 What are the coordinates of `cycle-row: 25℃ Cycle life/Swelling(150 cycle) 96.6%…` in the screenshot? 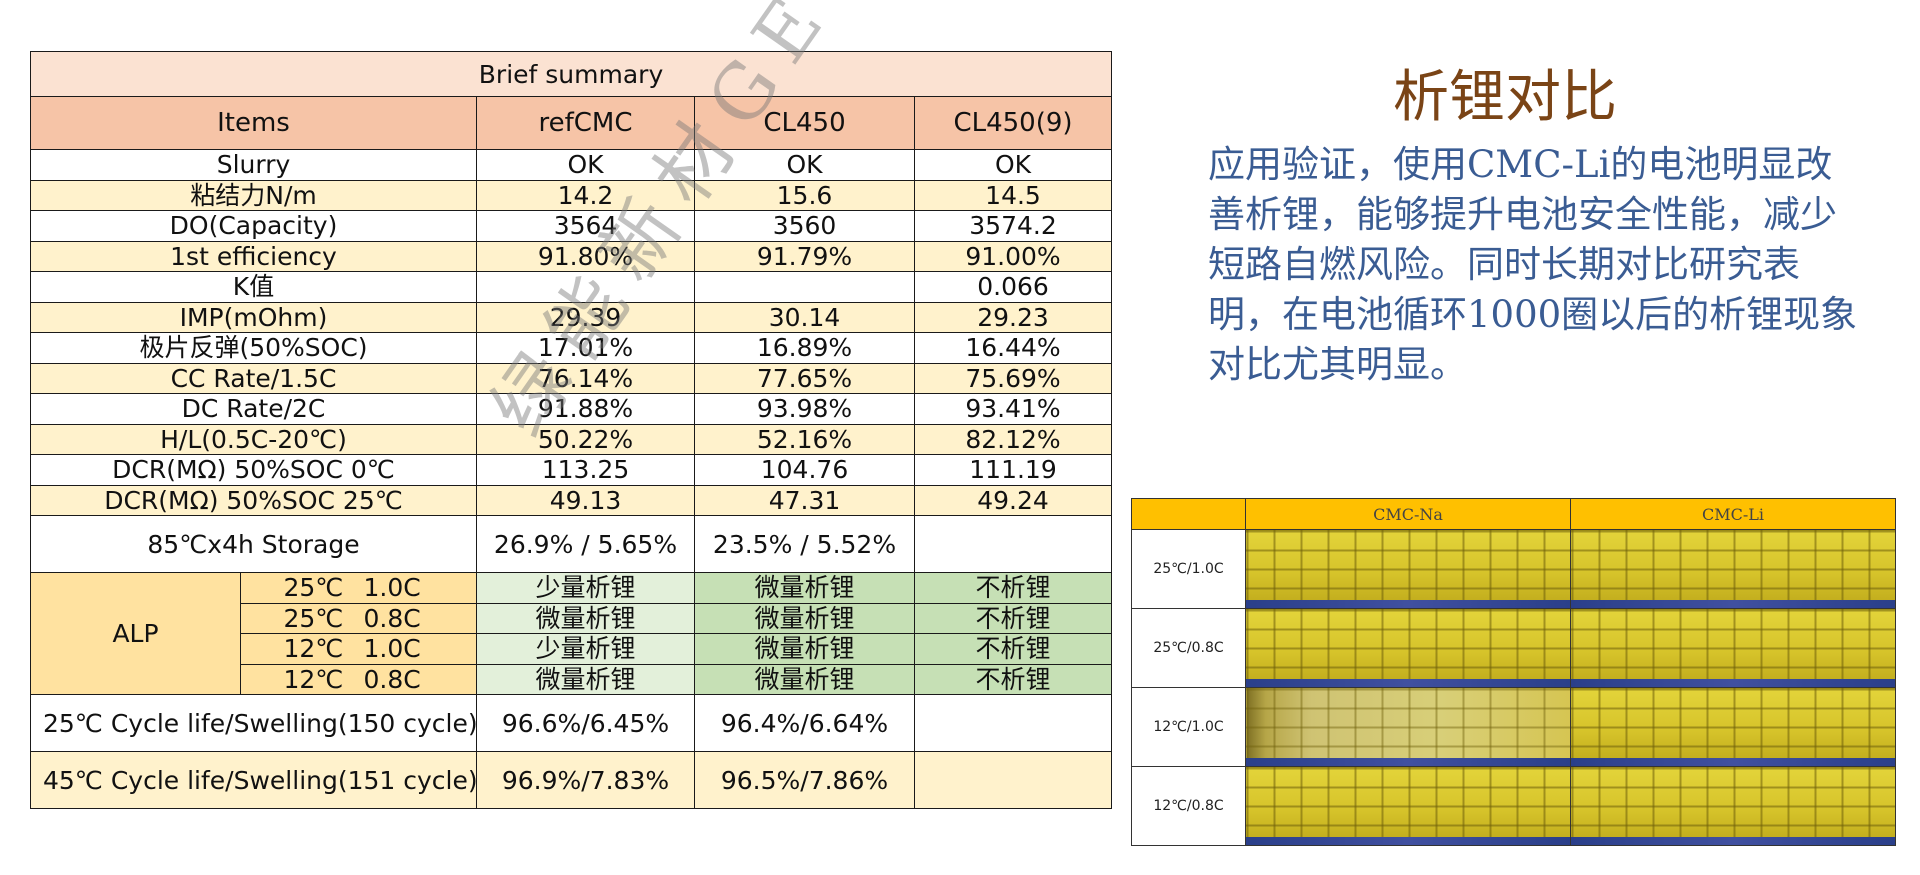 It's located at (571, 723).